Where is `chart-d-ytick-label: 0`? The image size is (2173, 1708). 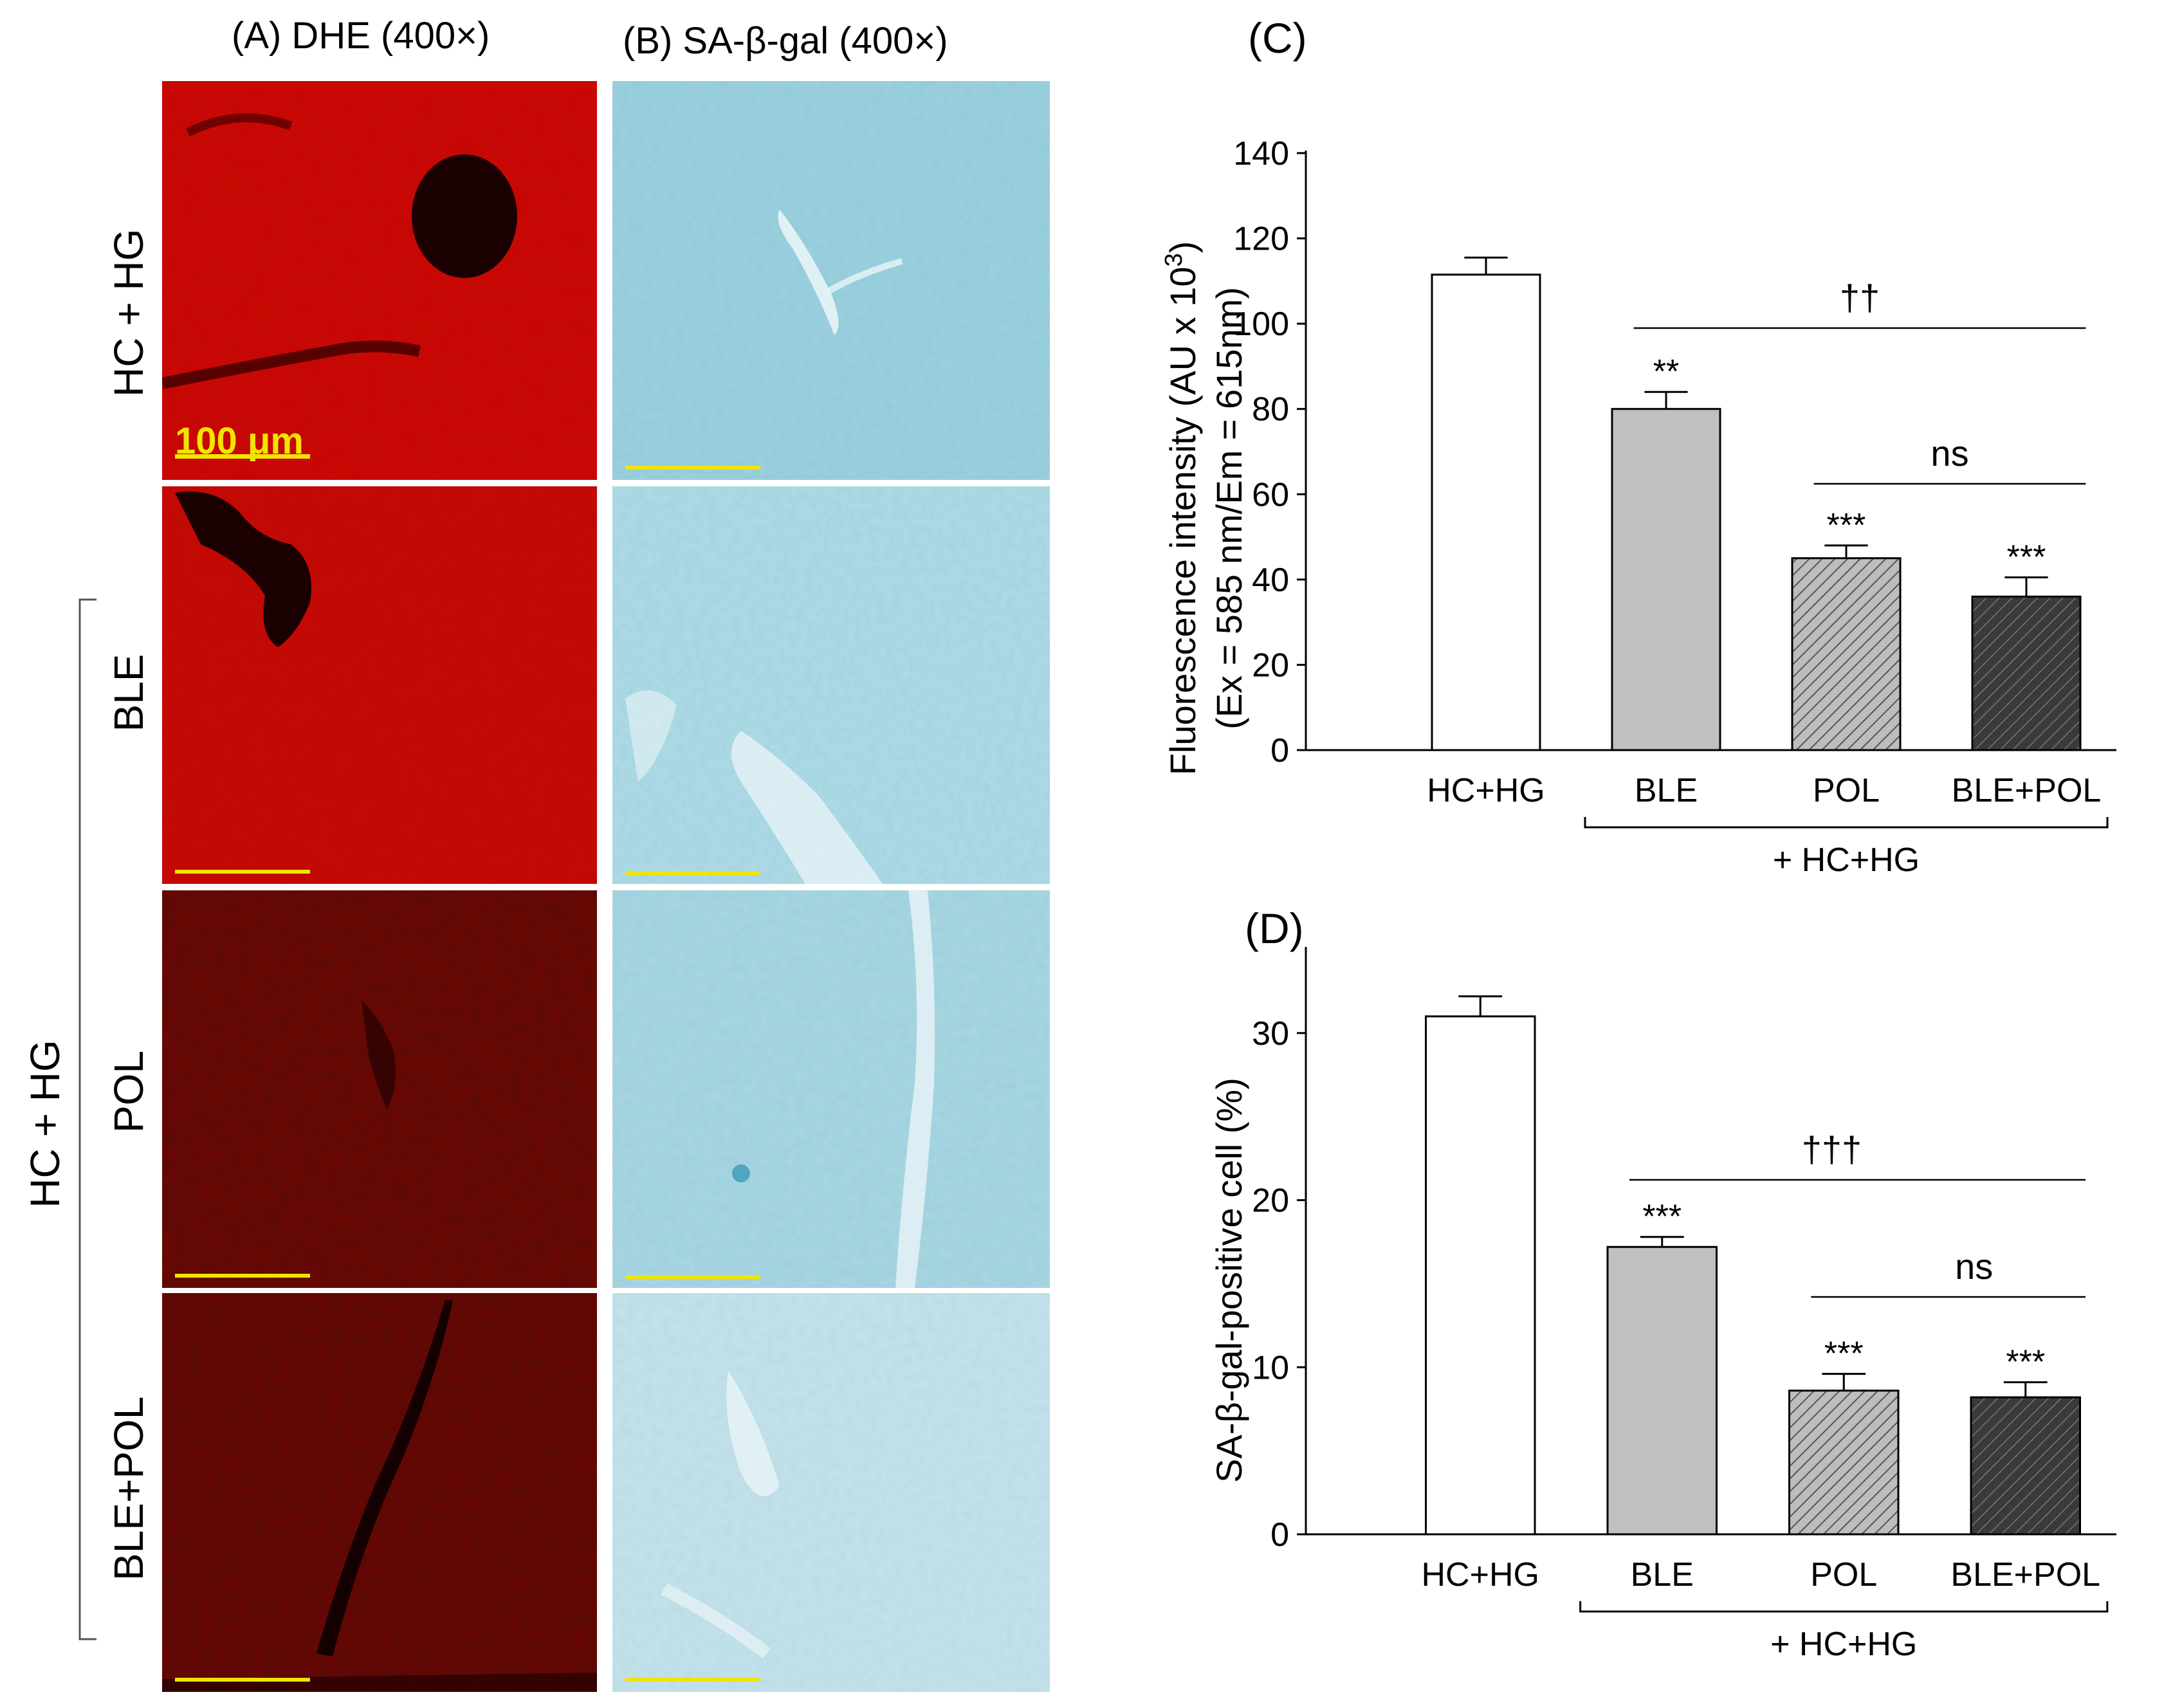
chart-d-ytick-label: 0 is located at coordinates (1279, 1535).